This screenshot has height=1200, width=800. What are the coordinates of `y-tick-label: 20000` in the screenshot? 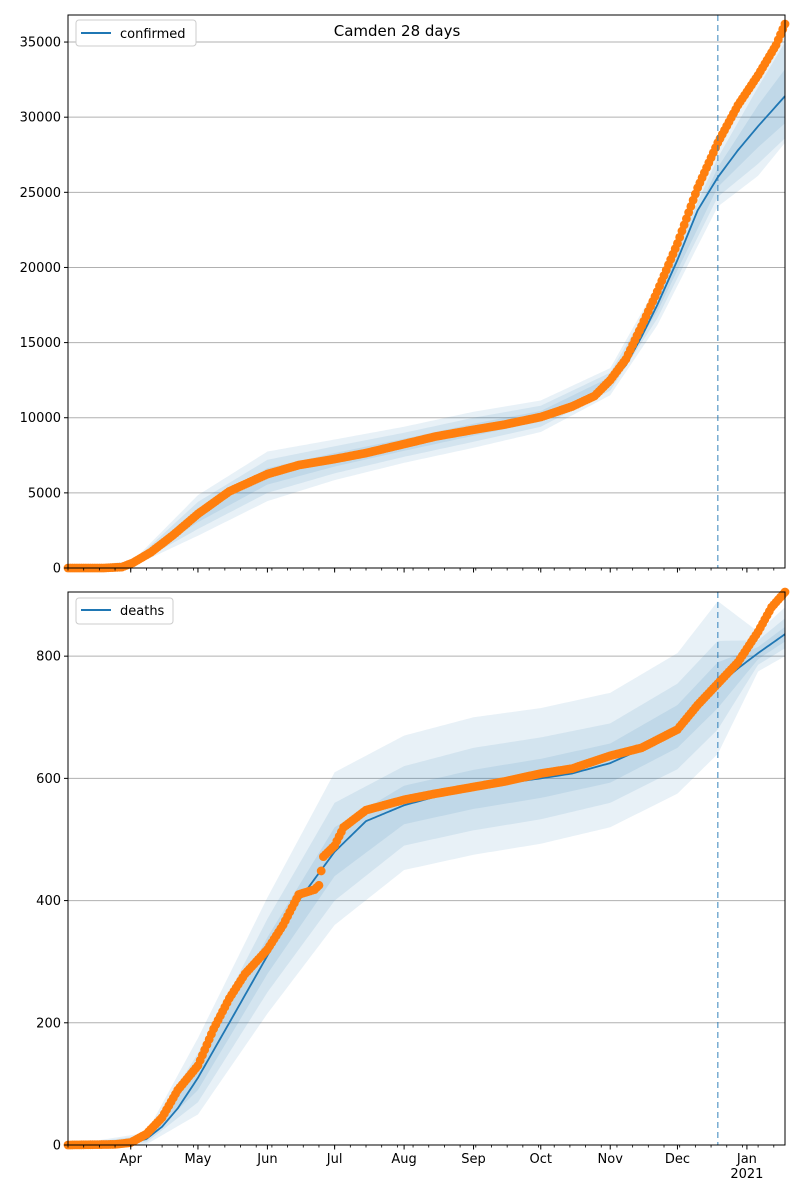 It's located at (40, 268).